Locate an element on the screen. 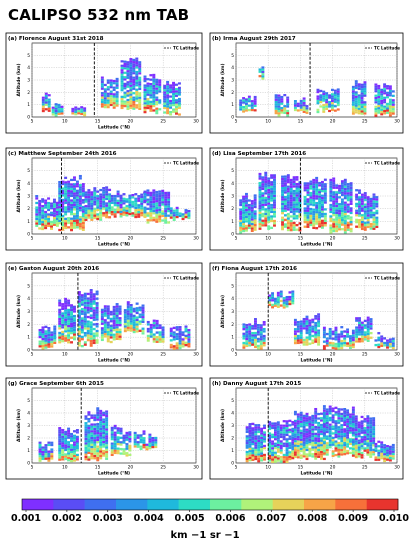  x-tick-label: 15 is located at coordinates (301, 468).